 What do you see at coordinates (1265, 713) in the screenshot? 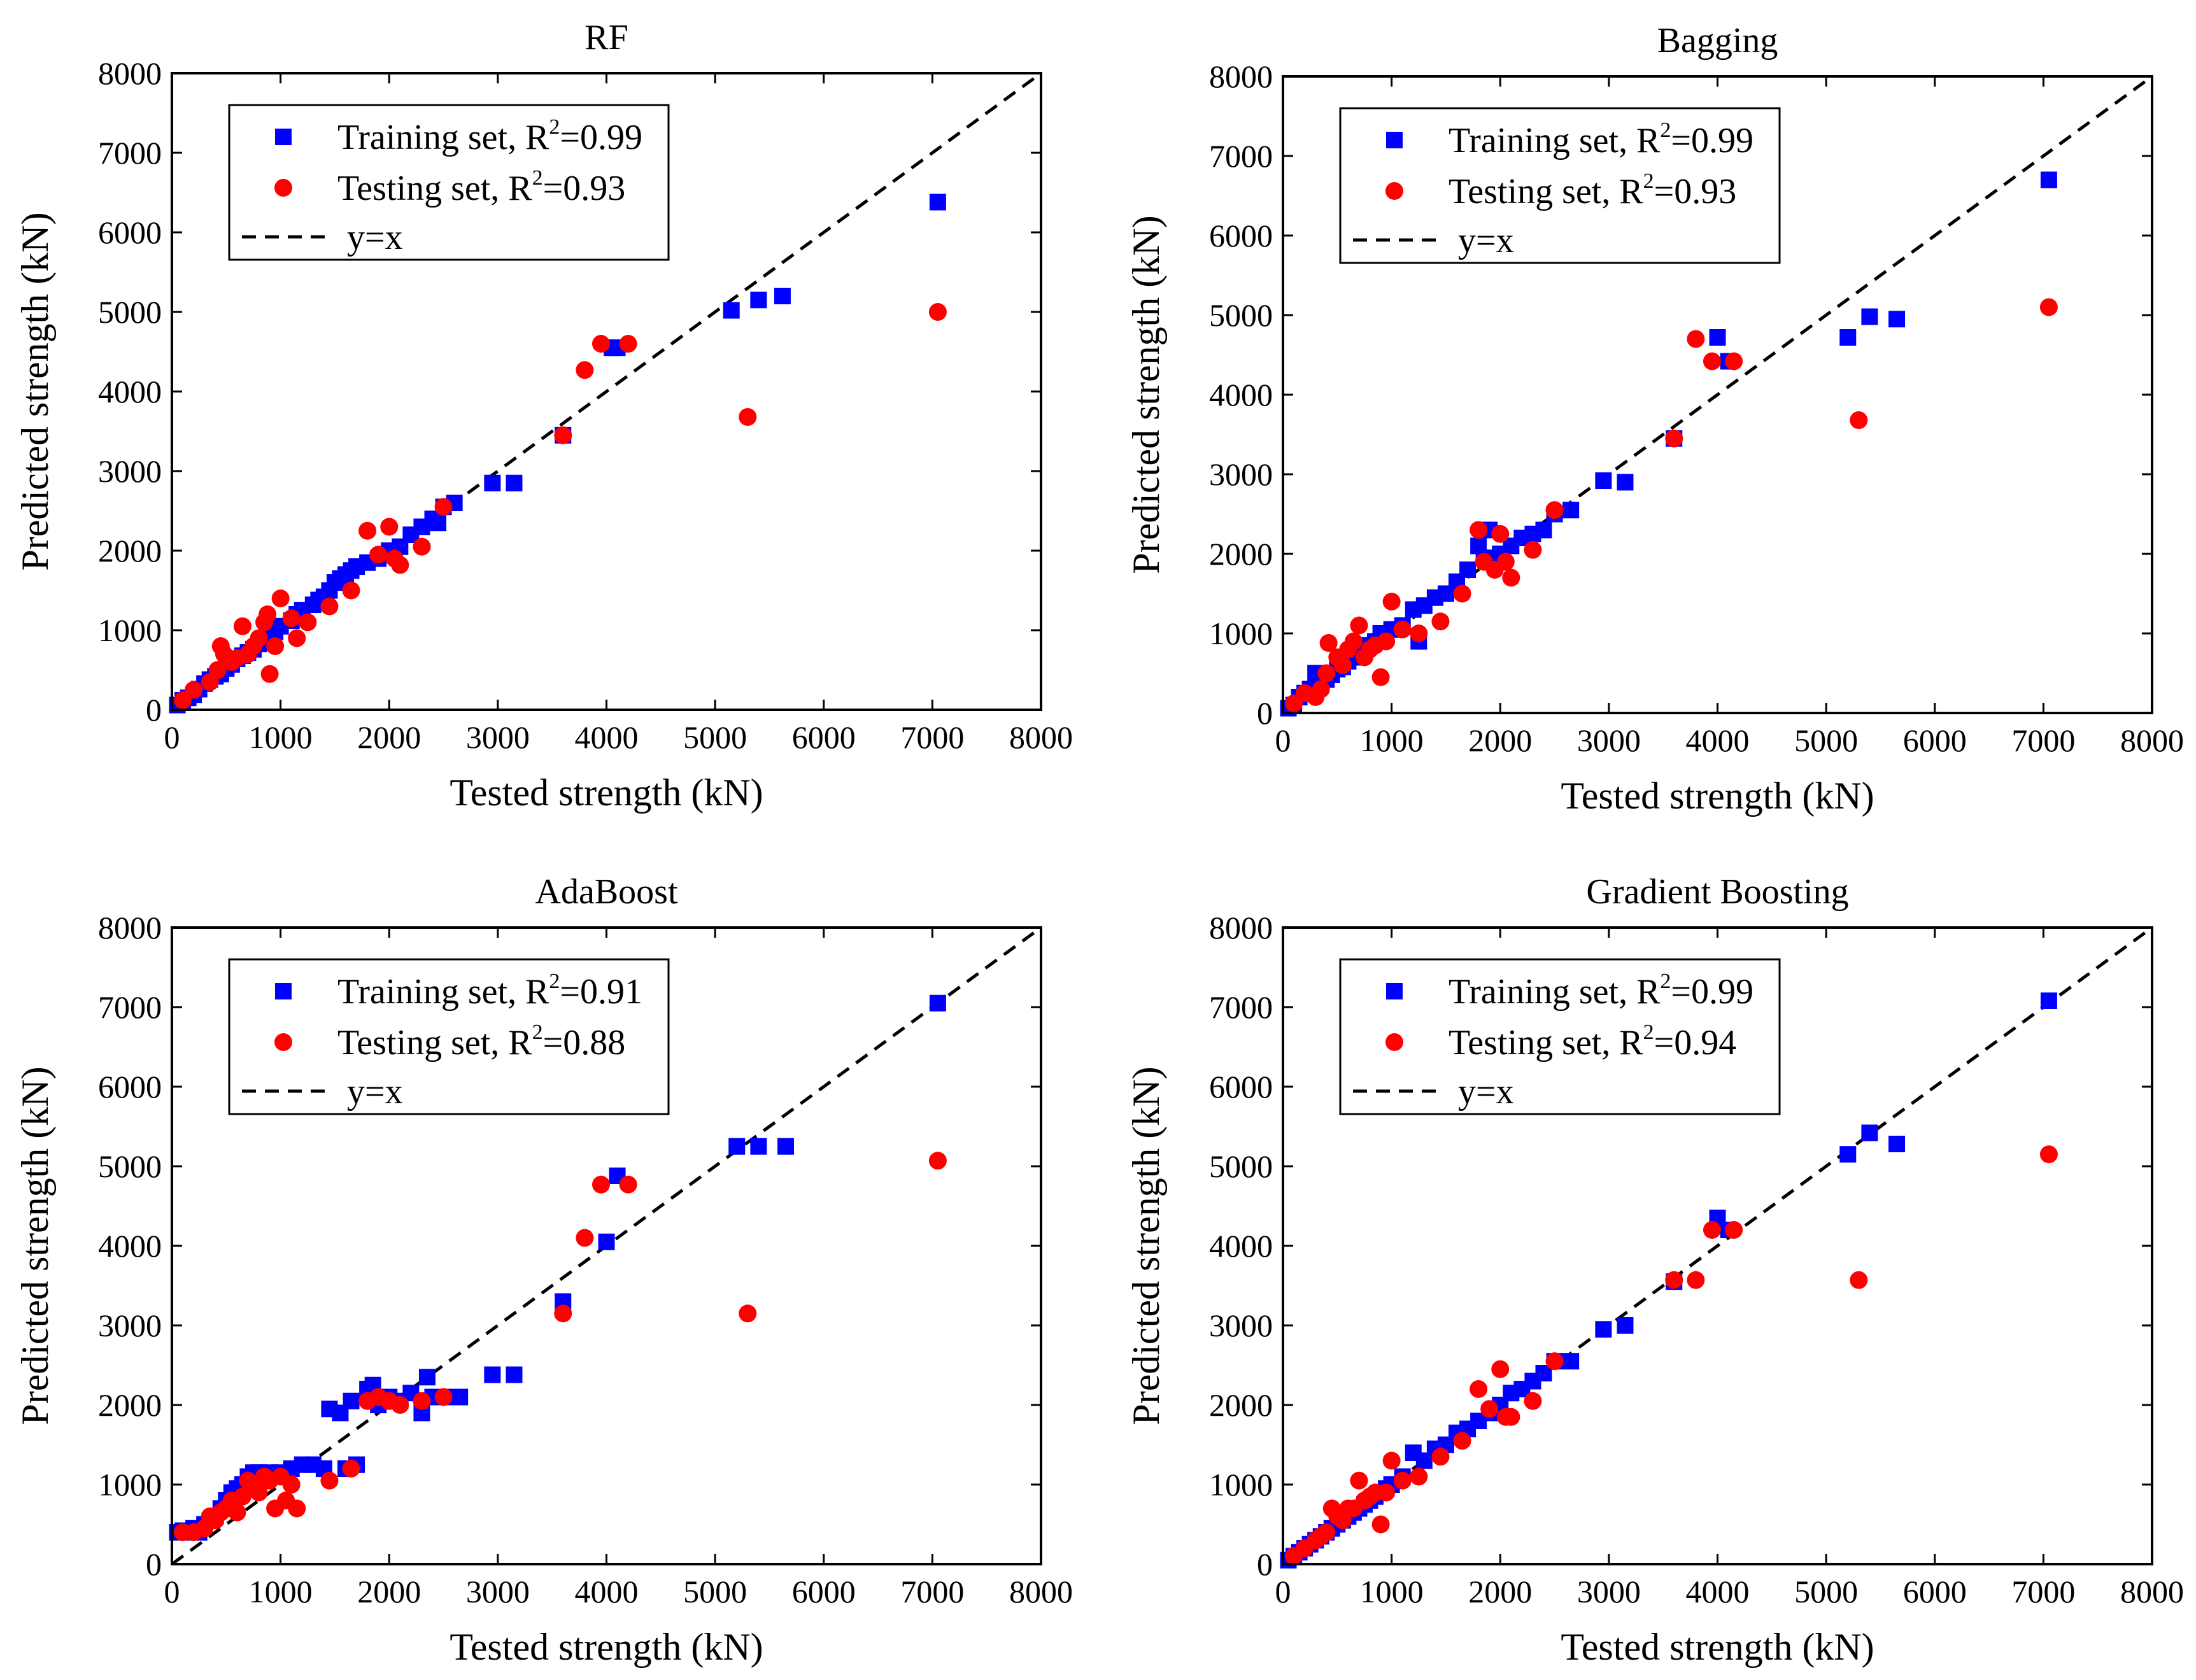
I see `y-tick-label: 0` at bounding box center [1265, 713].